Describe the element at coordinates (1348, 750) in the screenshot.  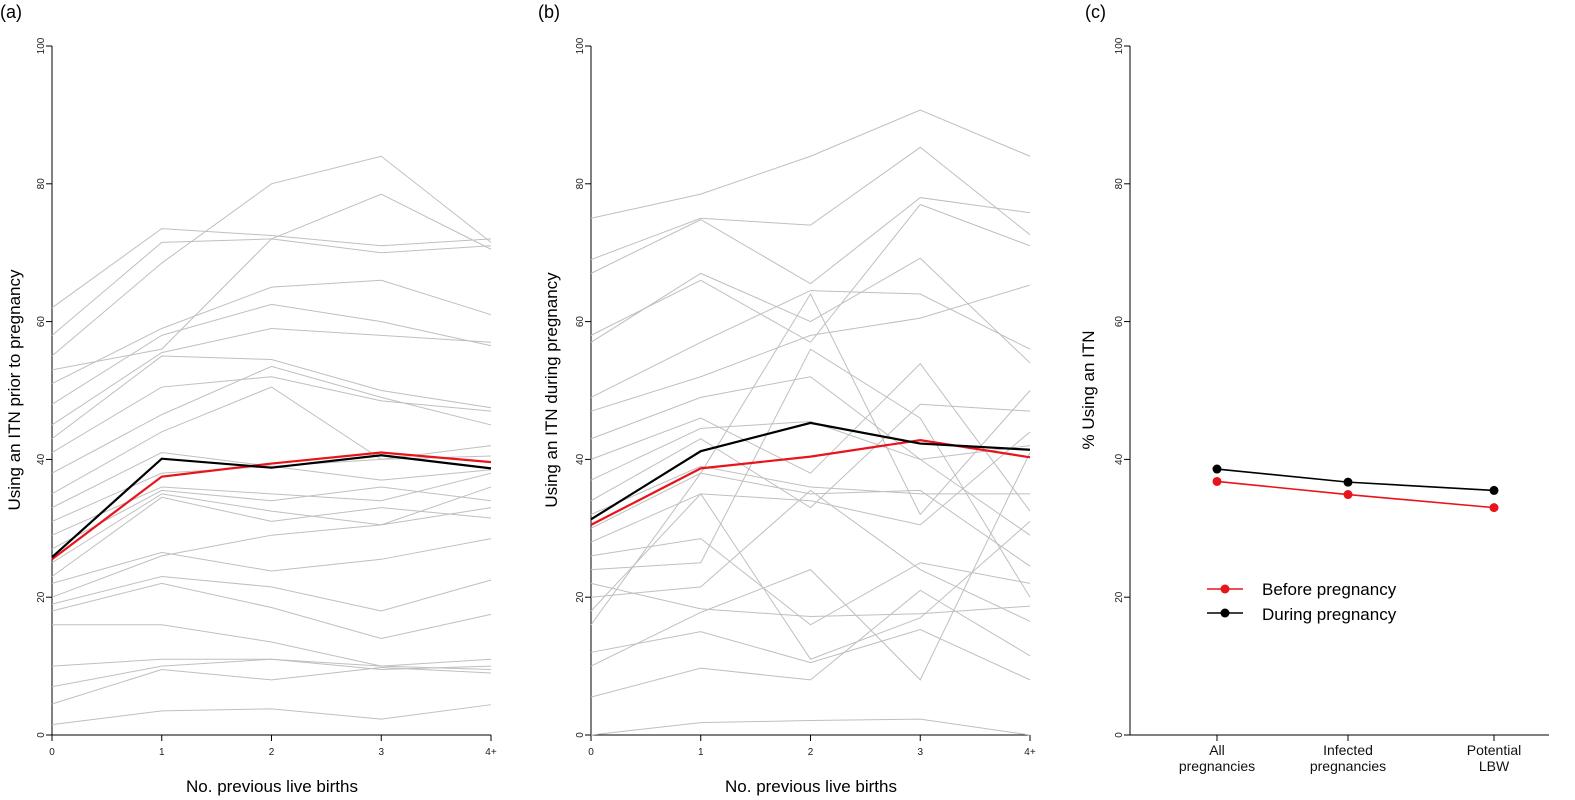
I see `x-category-label: Infected` at that location.